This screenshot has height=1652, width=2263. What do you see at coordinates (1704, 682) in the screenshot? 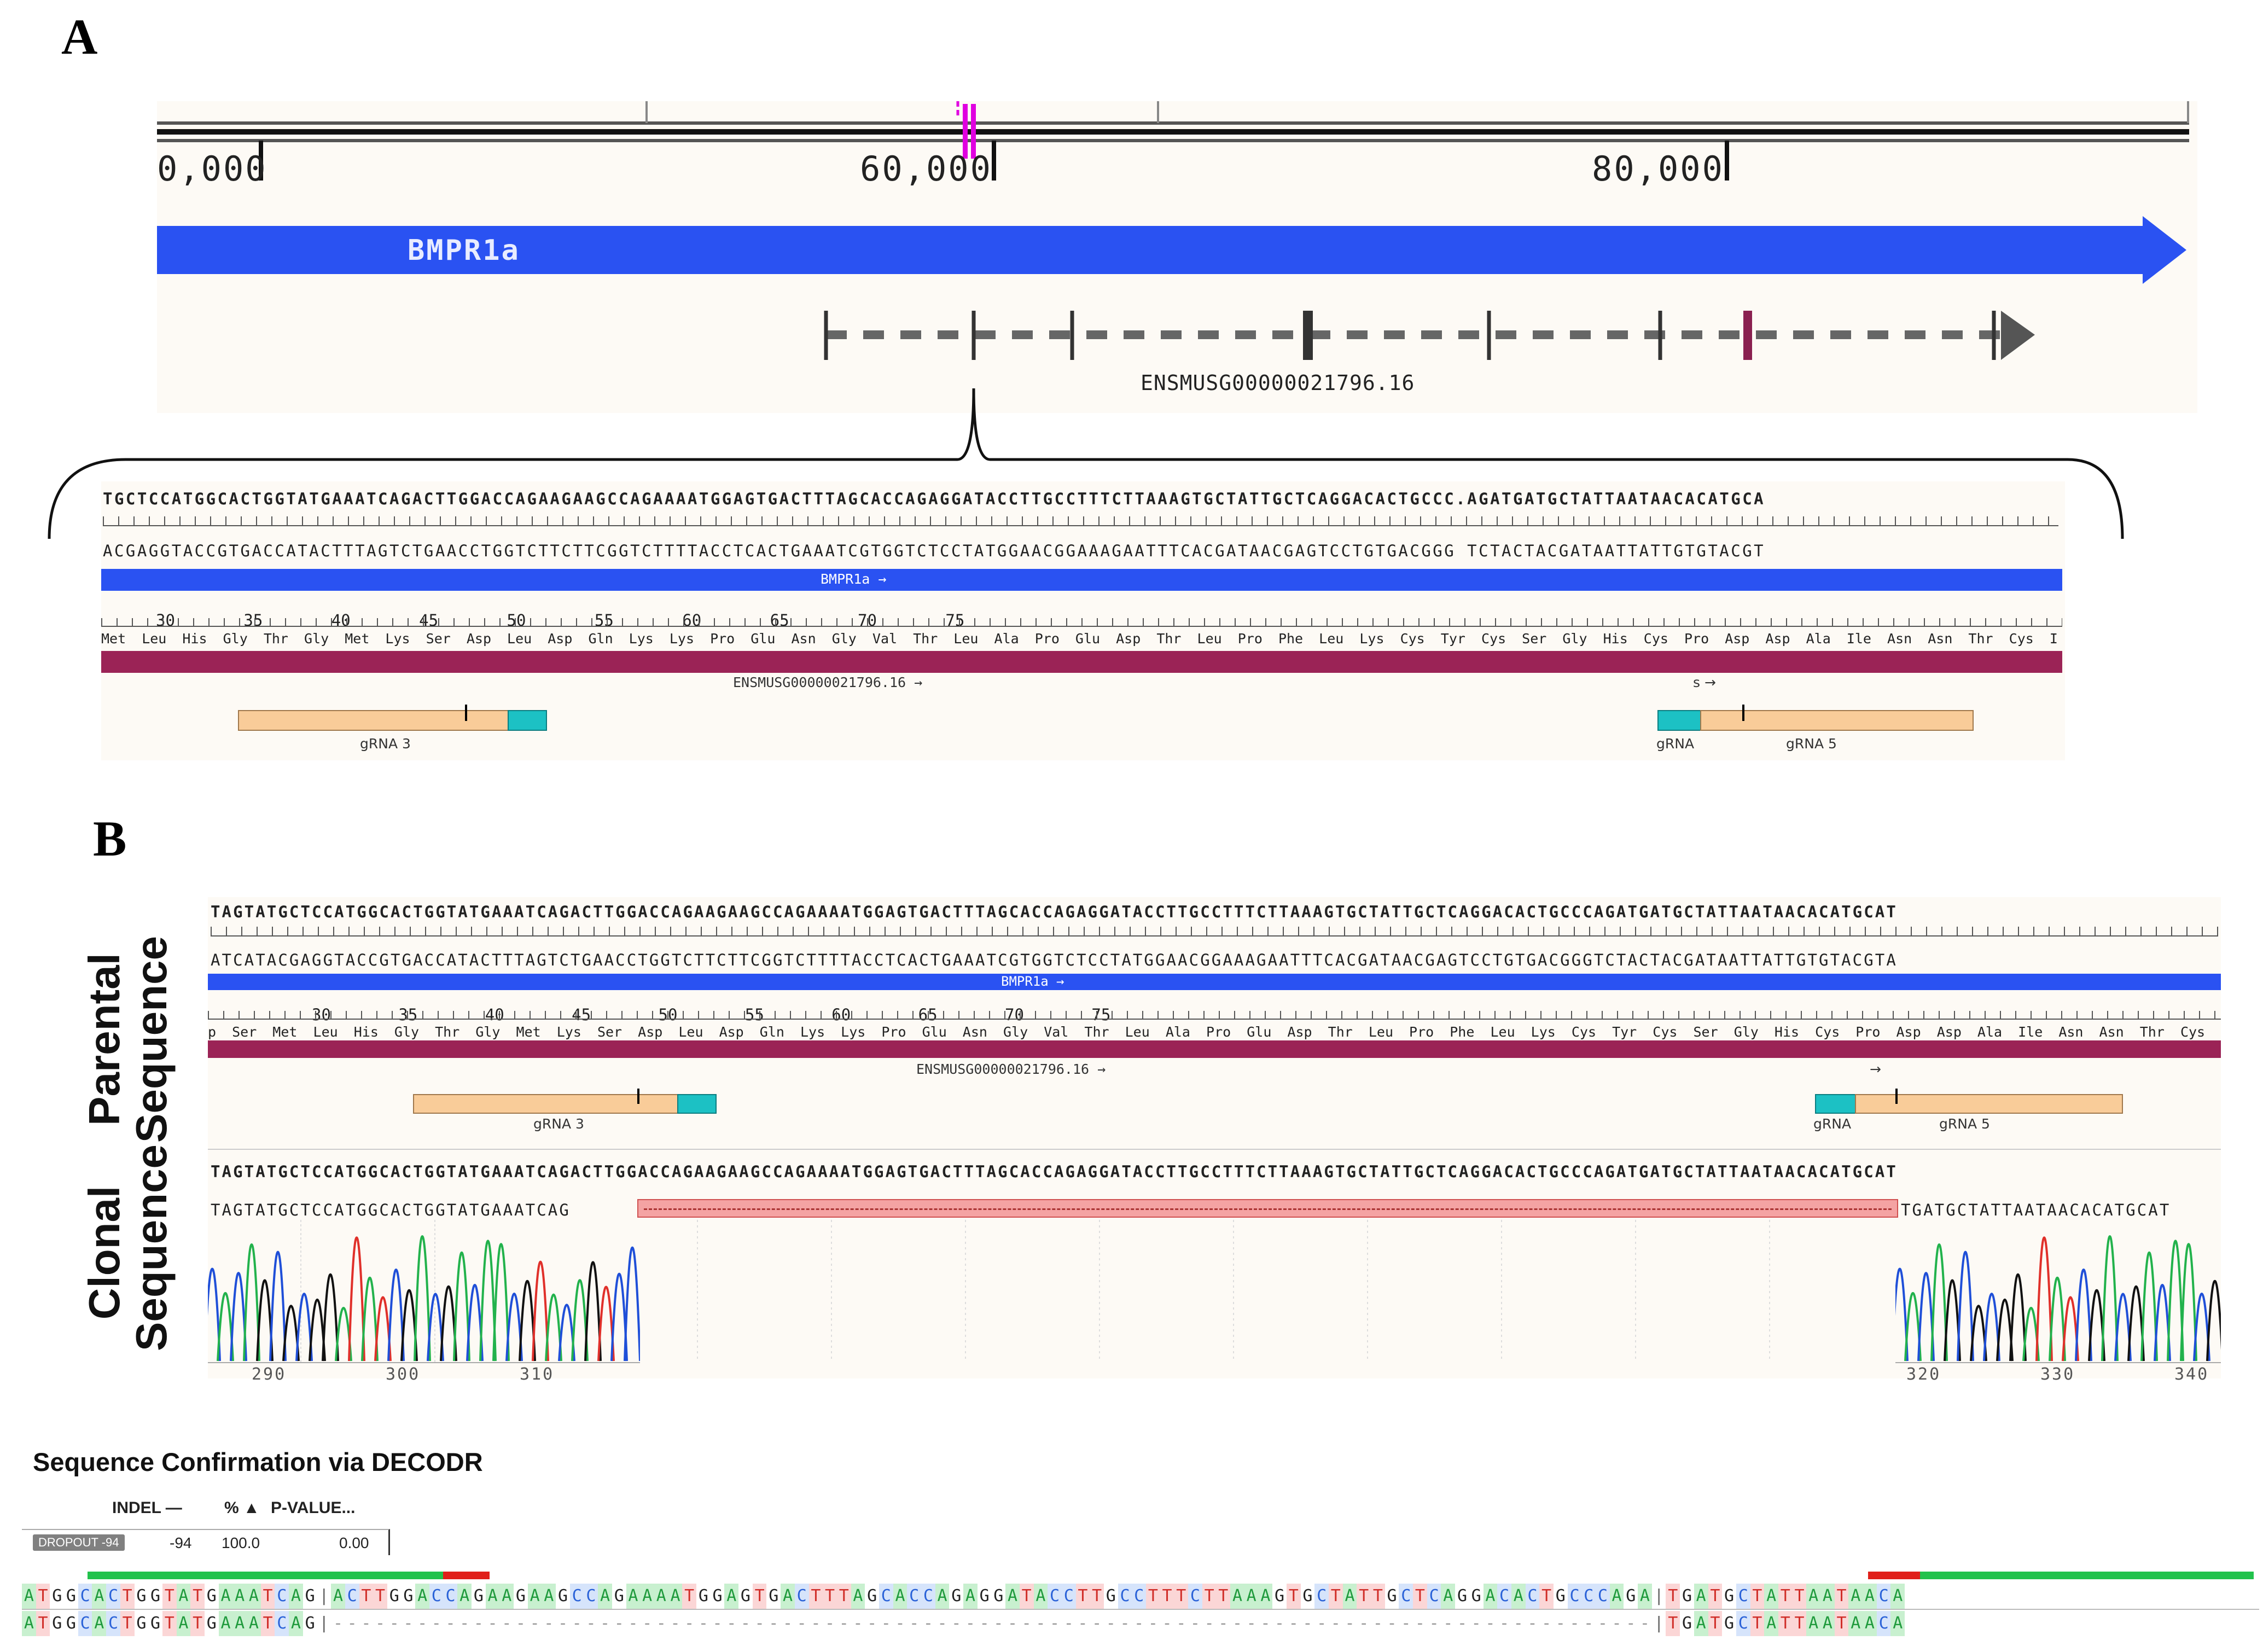
I see `transcript-arrow: s →` at bounding box center [1704, 682].